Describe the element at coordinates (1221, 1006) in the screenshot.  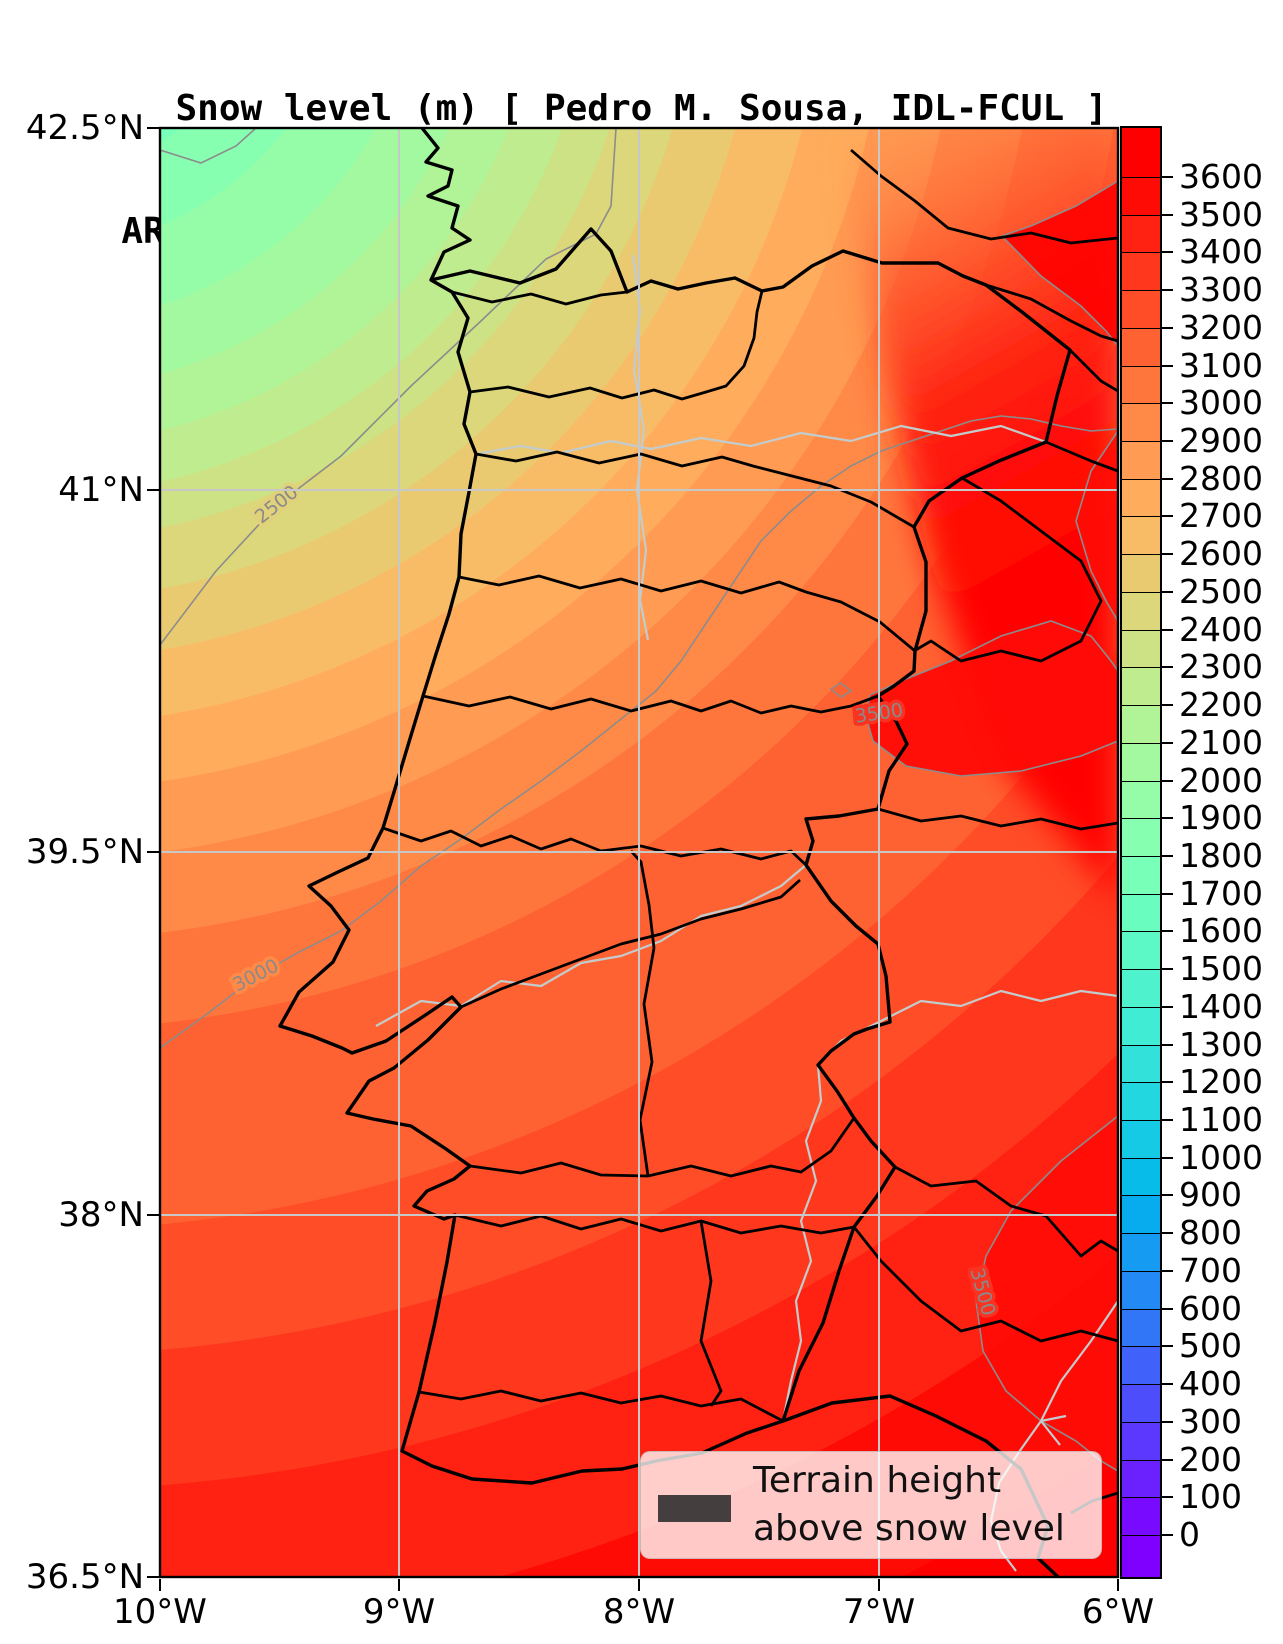
I see `colorbar-tick-label: 1400` at that location.